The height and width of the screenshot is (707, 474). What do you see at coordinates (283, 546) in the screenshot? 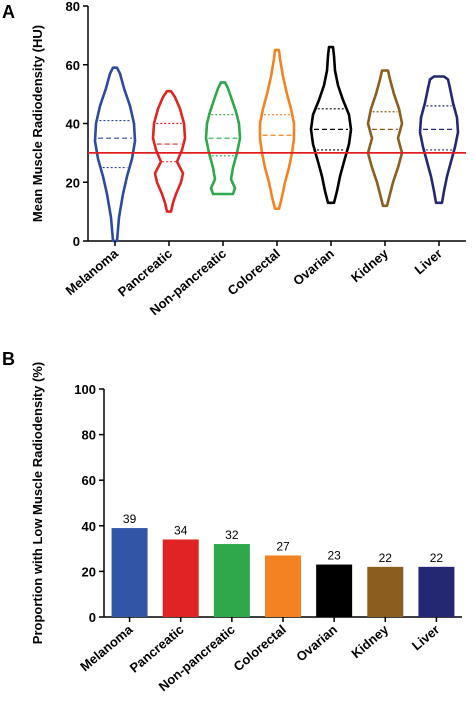
I see `data-label: 27` at bounding box center [283, 546].